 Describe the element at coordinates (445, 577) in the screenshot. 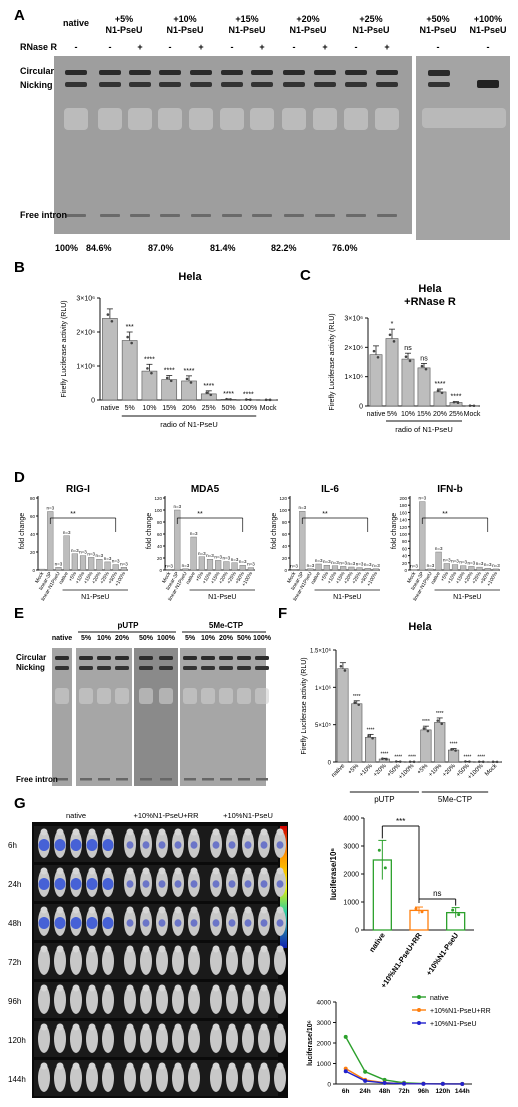

I see `category-label: +5%` at that location.